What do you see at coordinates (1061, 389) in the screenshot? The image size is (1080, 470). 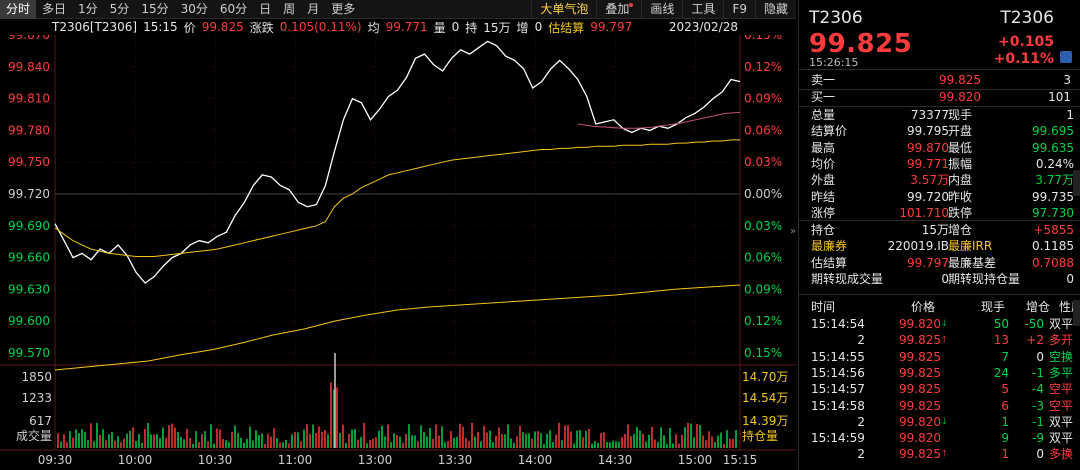 I see `trade-type: 空平` at bounding box center [1061, 389].